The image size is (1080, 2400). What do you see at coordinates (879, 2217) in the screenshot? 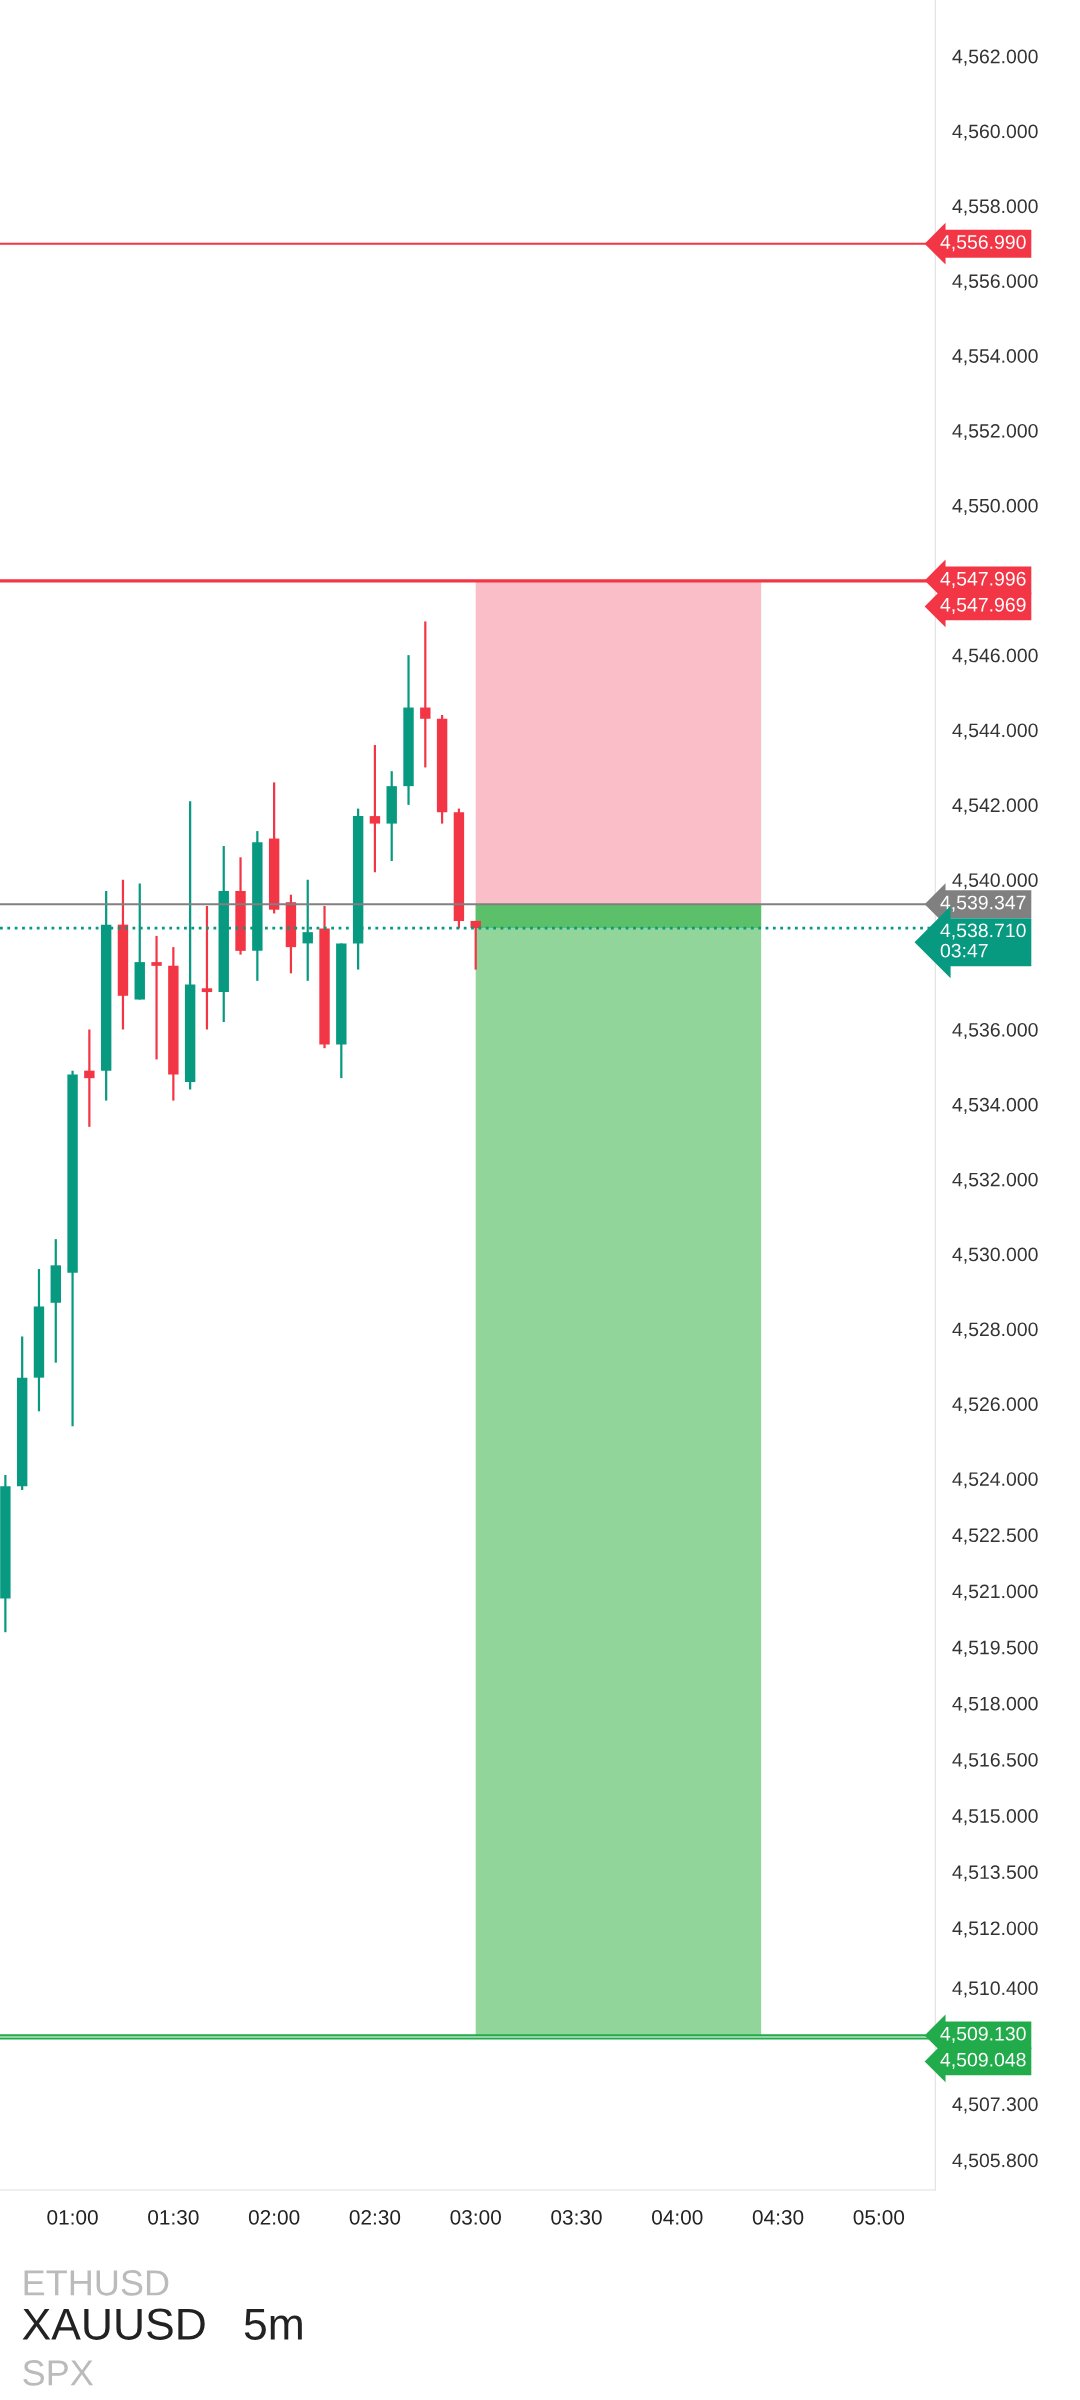
I see `x-tick-label: 05:00` at bounding box center [879, 2217].